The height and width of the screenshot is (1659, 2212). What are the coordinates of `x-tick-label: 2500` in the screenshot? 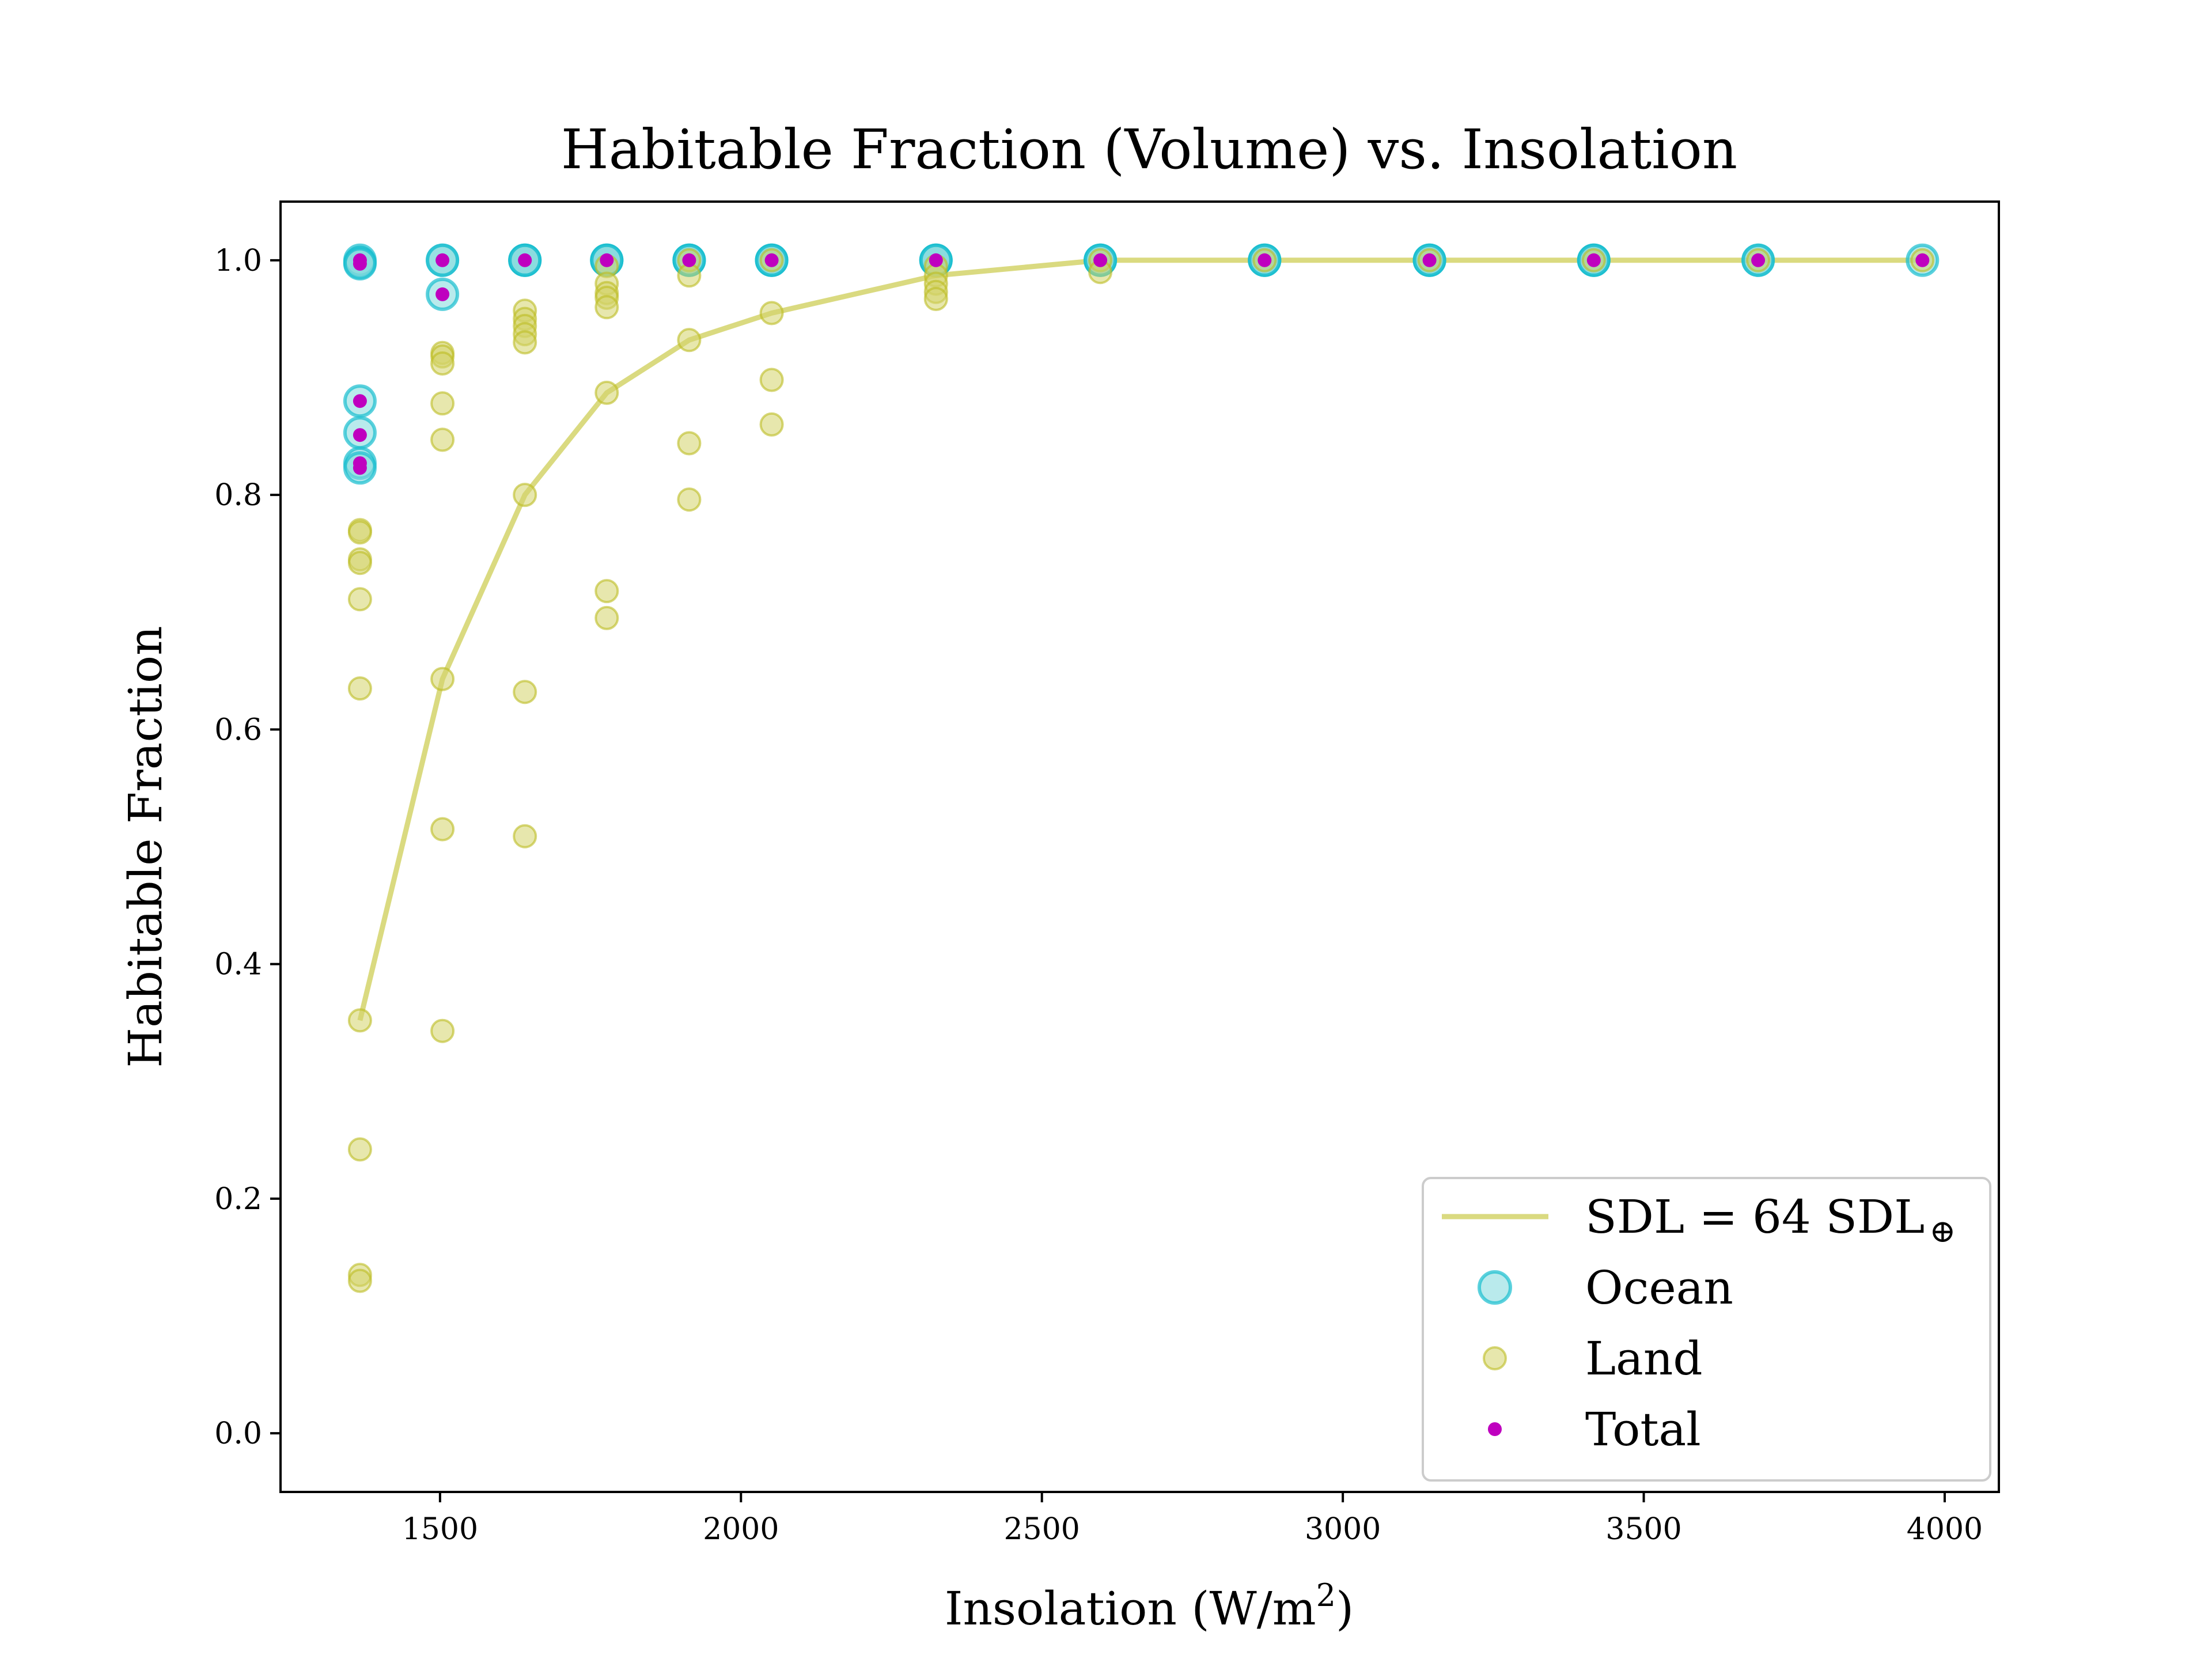 It's located at (1042, 1529).